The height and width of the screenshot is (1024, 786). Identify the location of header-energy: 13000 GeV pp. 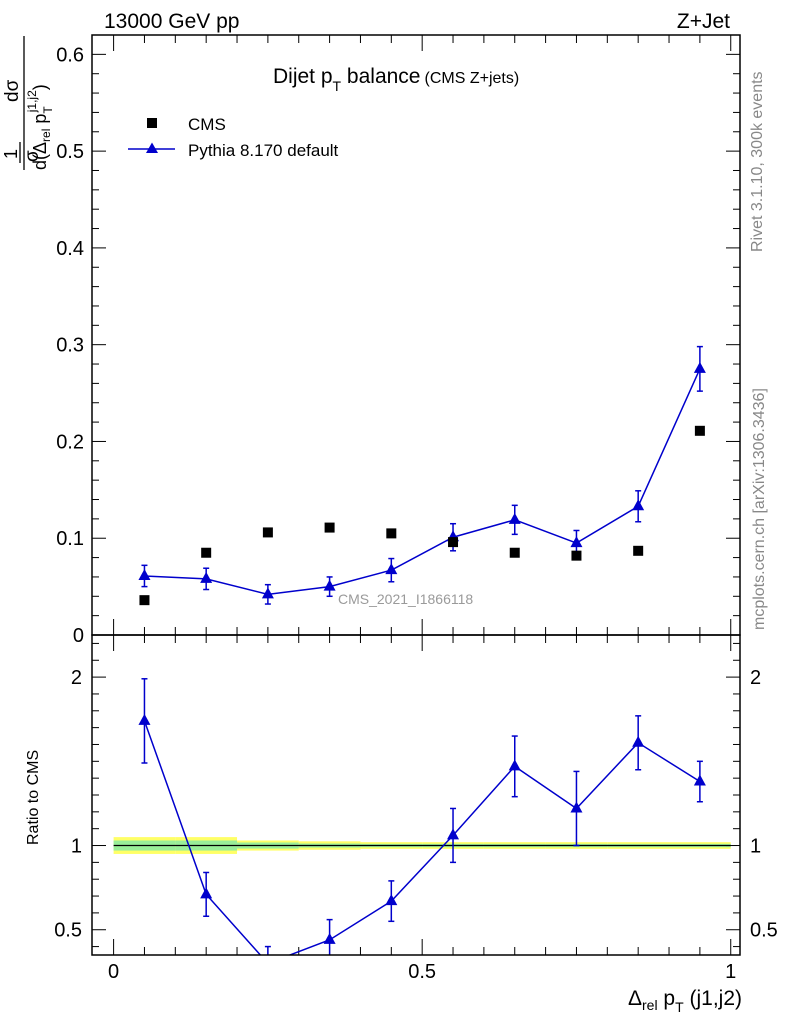
(171, 21).